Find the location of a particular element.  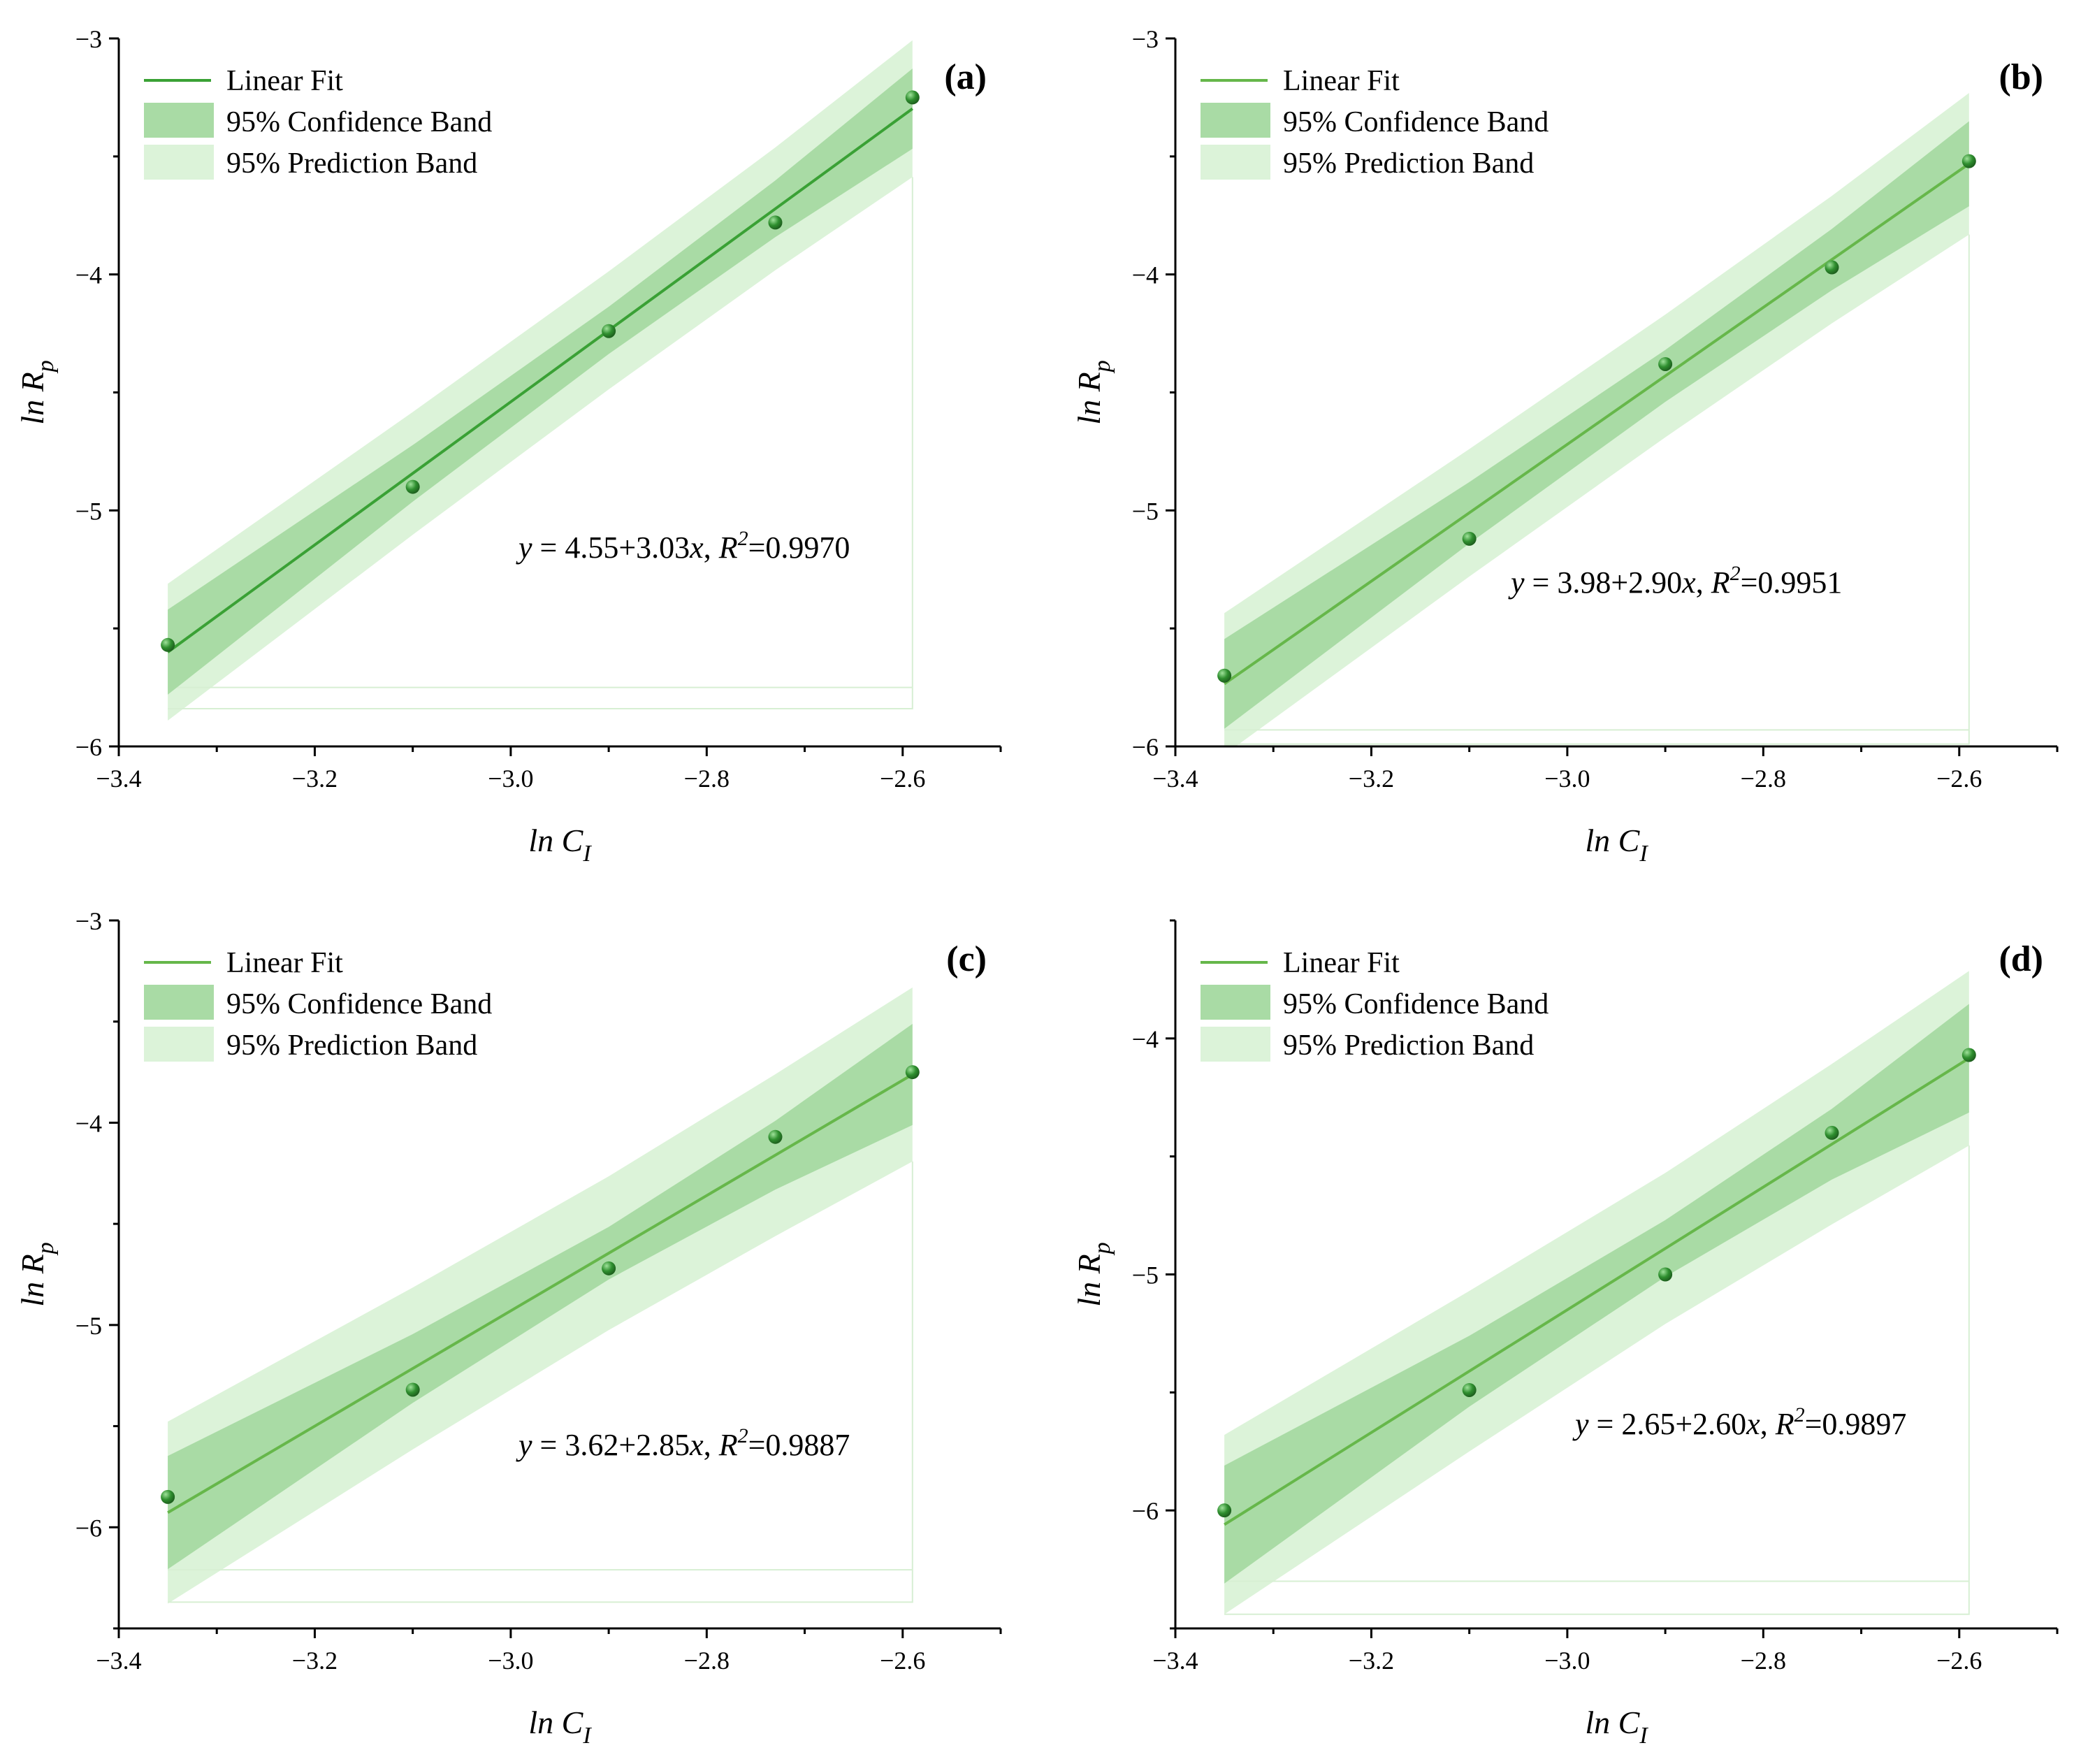

x-tick-label: −3.0 is located at coordinates (510, 1661).